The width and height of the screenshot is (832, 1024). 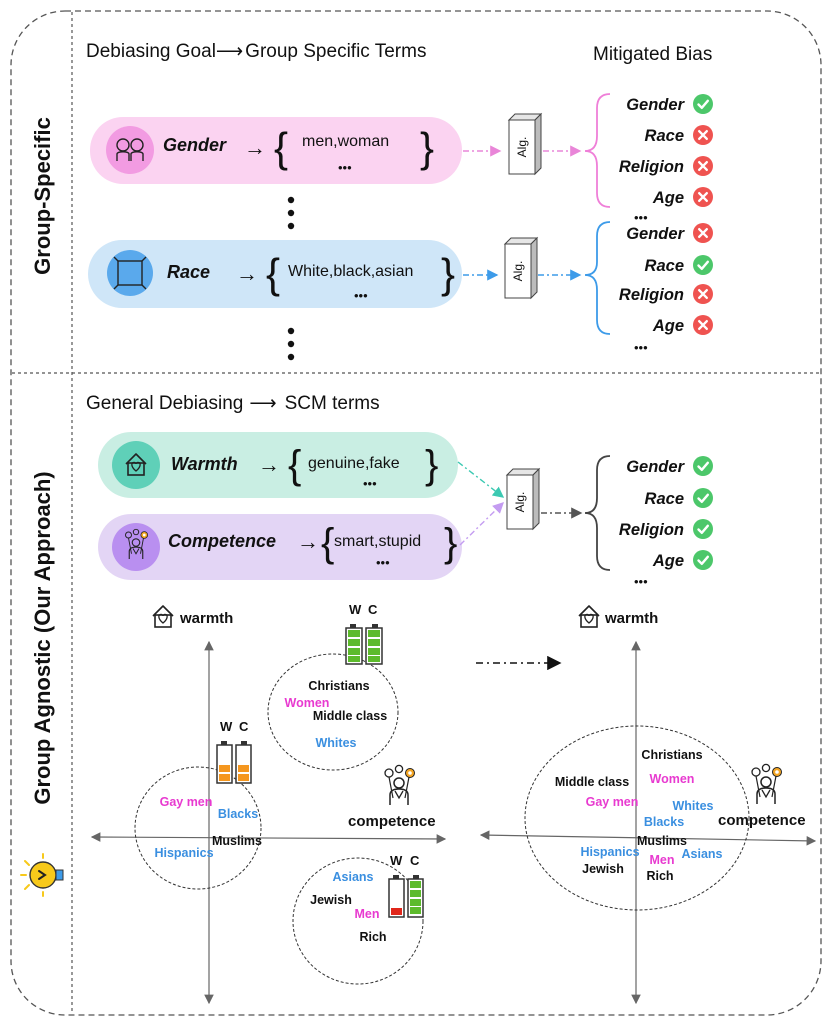 What do you see at coordinates (183, 853) in the screenshot?
I see `group-label: Hispanics` at bounding box center [183, 853].